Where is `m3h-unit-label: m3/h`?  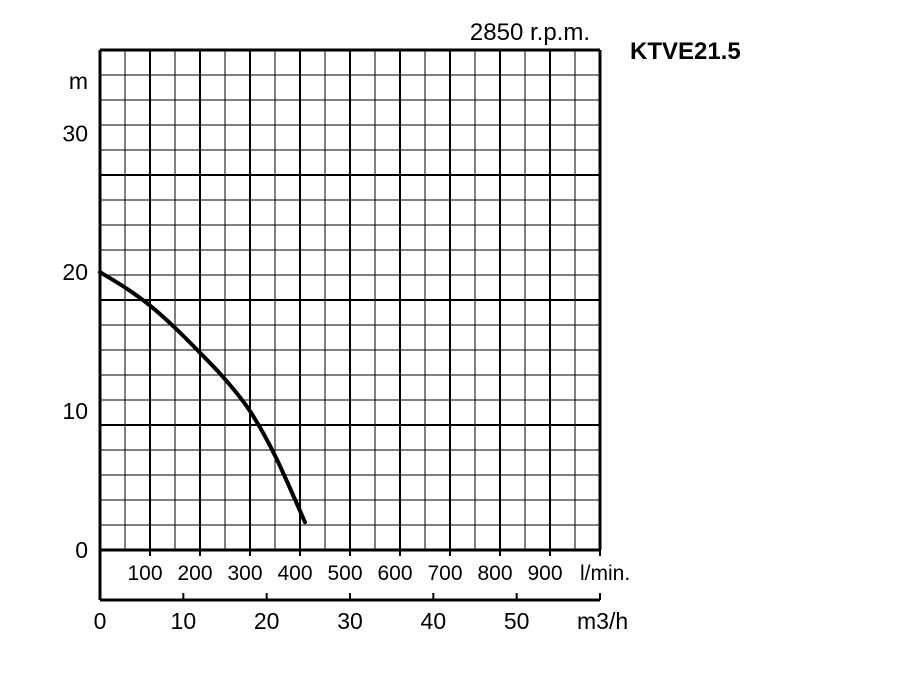
m3h-unit-label: m3/h is located at coordinates (602, 621).